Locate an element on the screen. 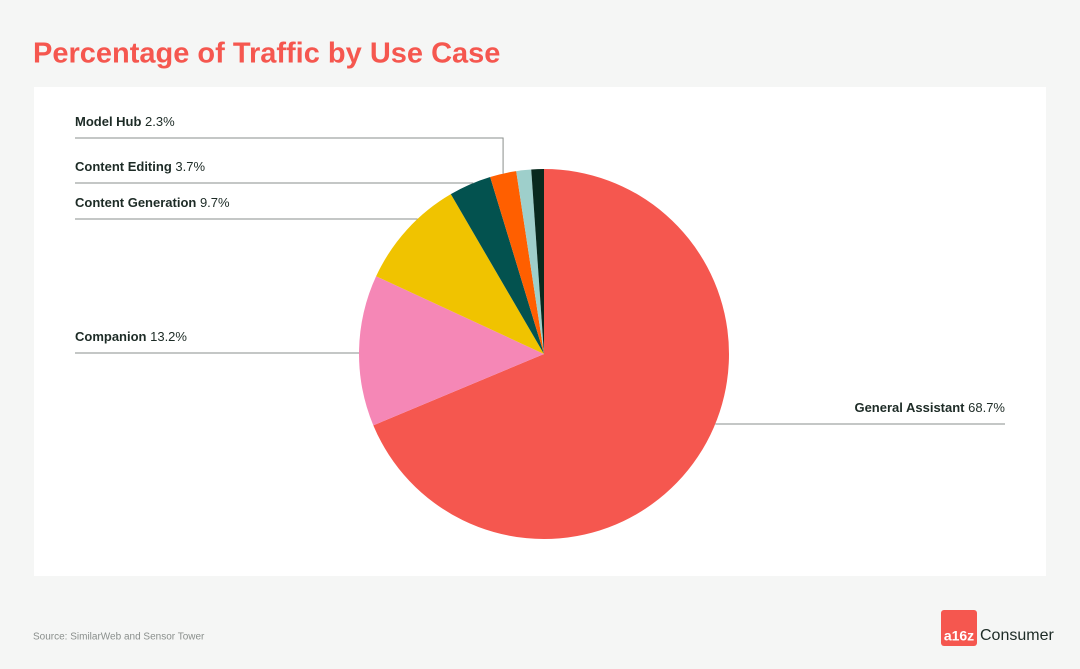 Image resolution: width=1080 pixels, height=669 pixels. logo-box is located at coordinates (959, 628).